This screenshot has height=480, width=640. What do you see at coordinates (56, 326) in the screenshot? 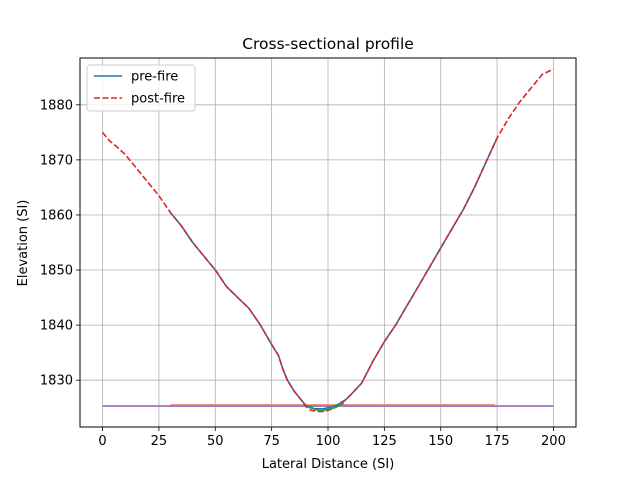
I see `y-tick-label: 1840` at bounding box center [56, 326].